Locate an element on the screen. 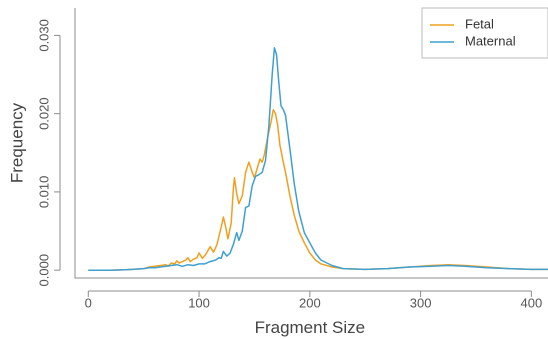 This screenshot has width=548, height=339. y-tick-label: 0.000 is located at coordinates (43, 270).